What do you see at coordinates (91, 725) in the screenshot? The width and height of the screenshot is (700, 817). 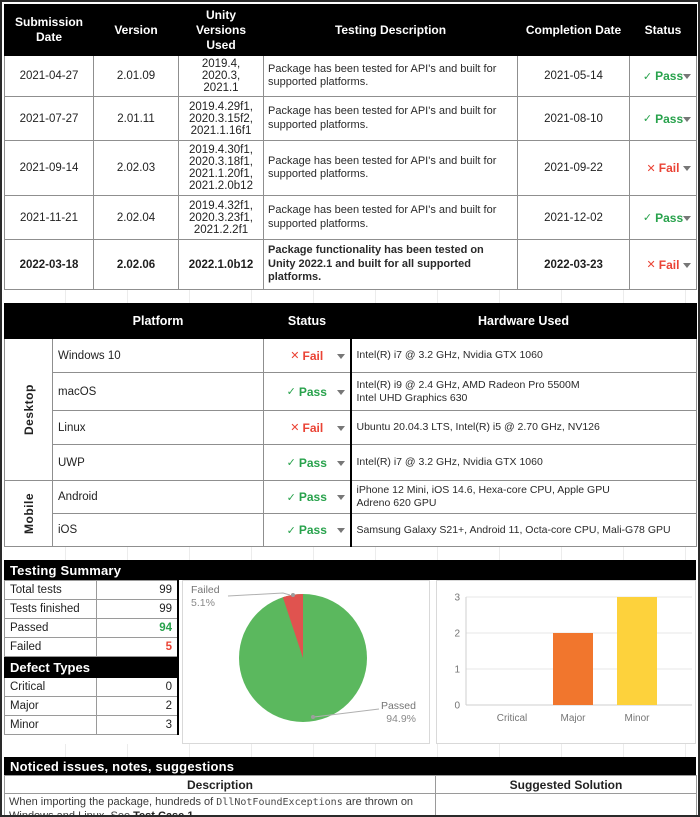 I see `table-row: Minor 3` at bounding box center [91, 725].